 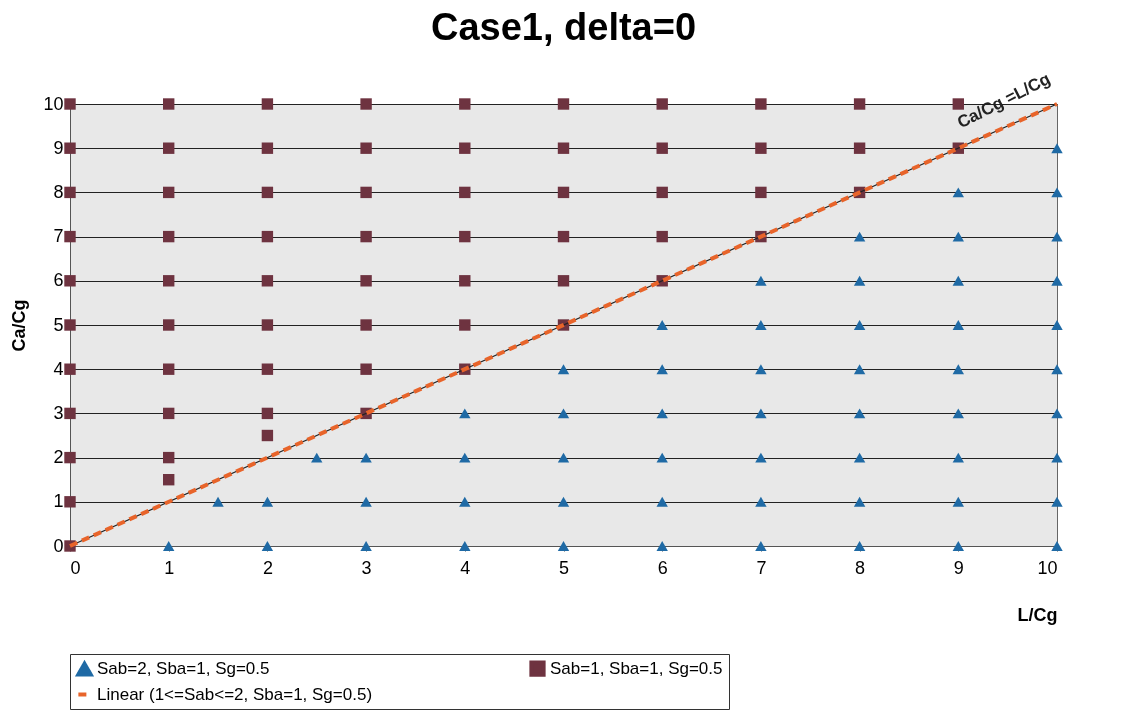 What do you see at coordinates (1037, 614) in the screenshot?
I see `x-axis-title: L/Cg` at bounding box center [1037, 614].